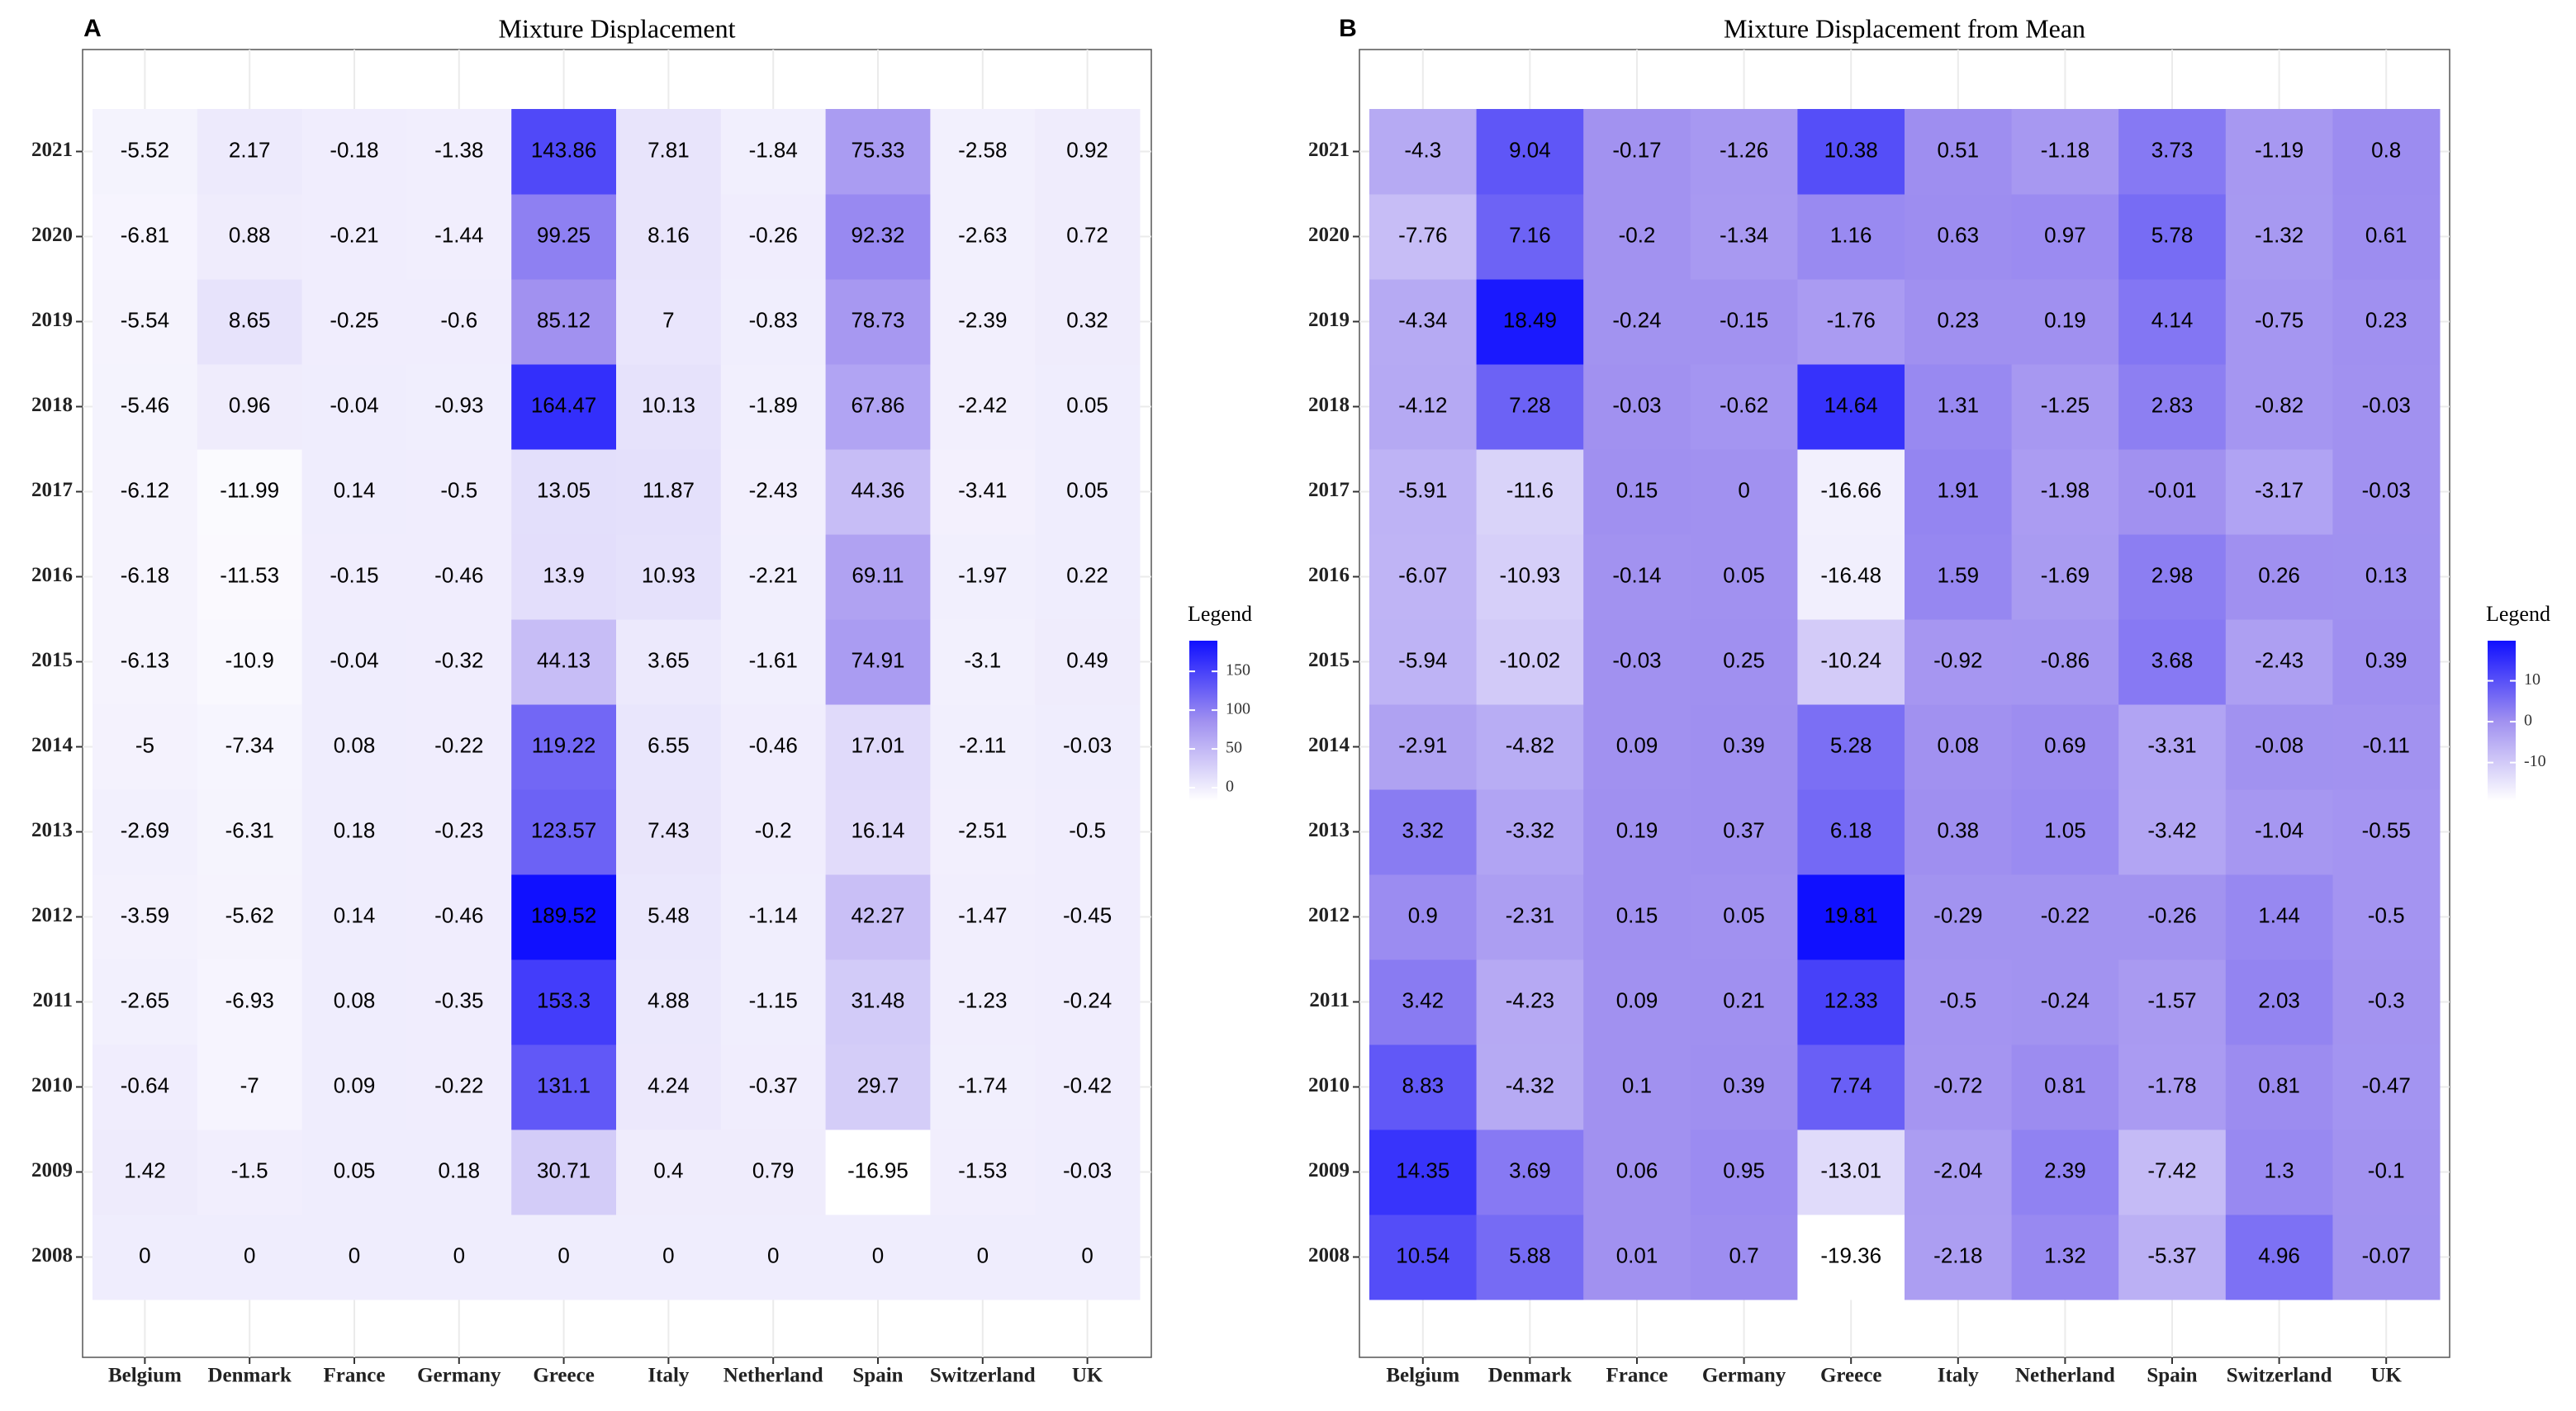 This screenshot has height=1411, width=2576. What do you see at coordinates (458, 744) in the screenshot?
I see `cell-label: -0.22` at bounding box center [458, 744].